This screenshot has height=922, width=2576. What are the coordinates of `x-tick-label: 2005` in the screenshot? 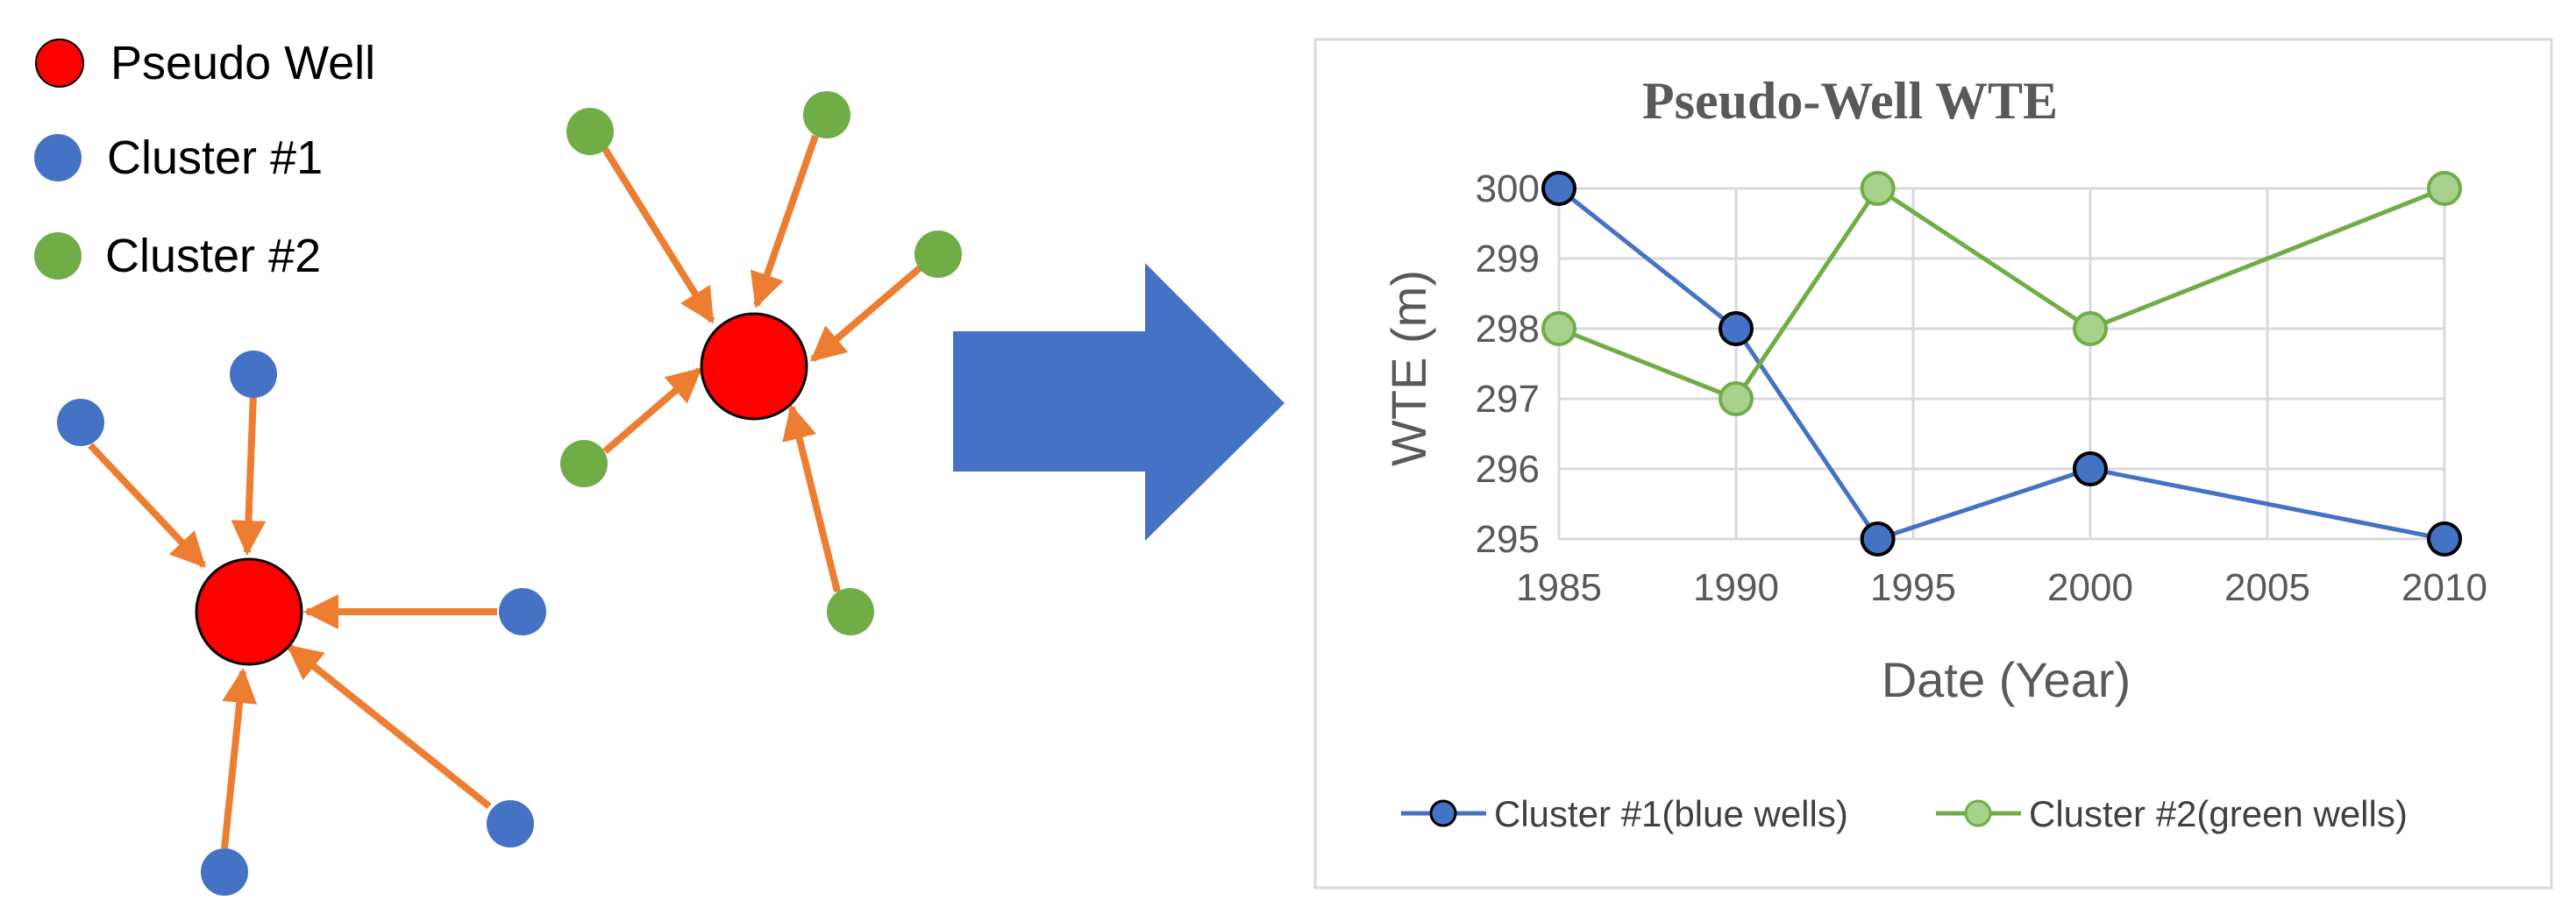 It's located at (2267, 587).